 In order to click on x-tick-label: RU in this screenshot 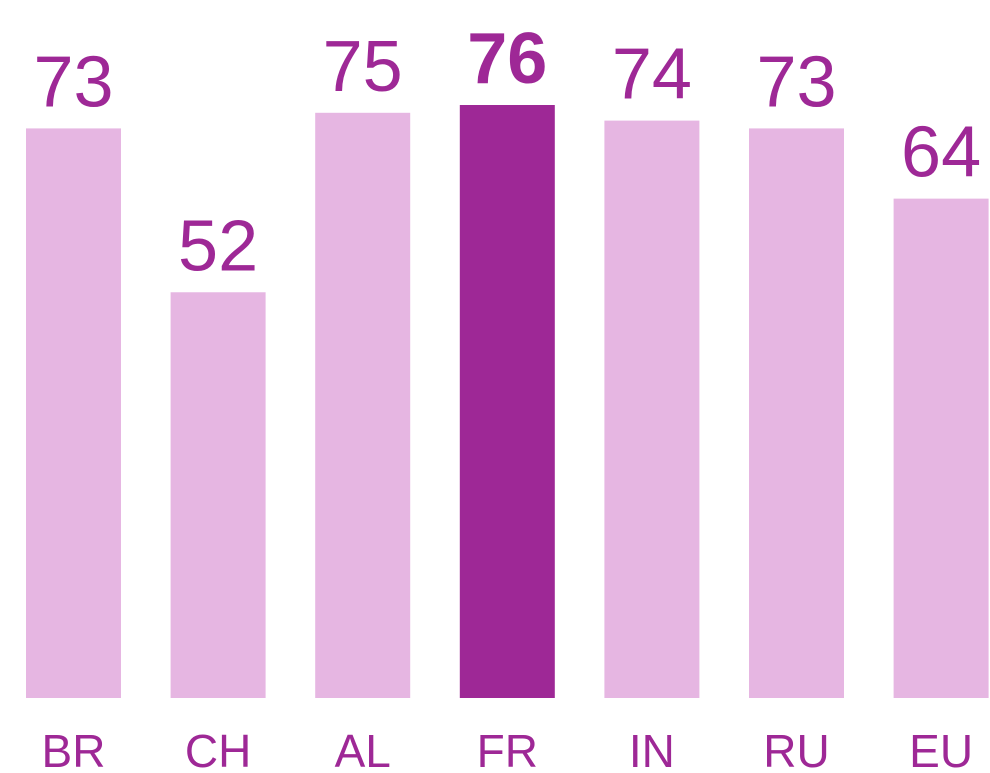, I will do `click(796, 749)`.